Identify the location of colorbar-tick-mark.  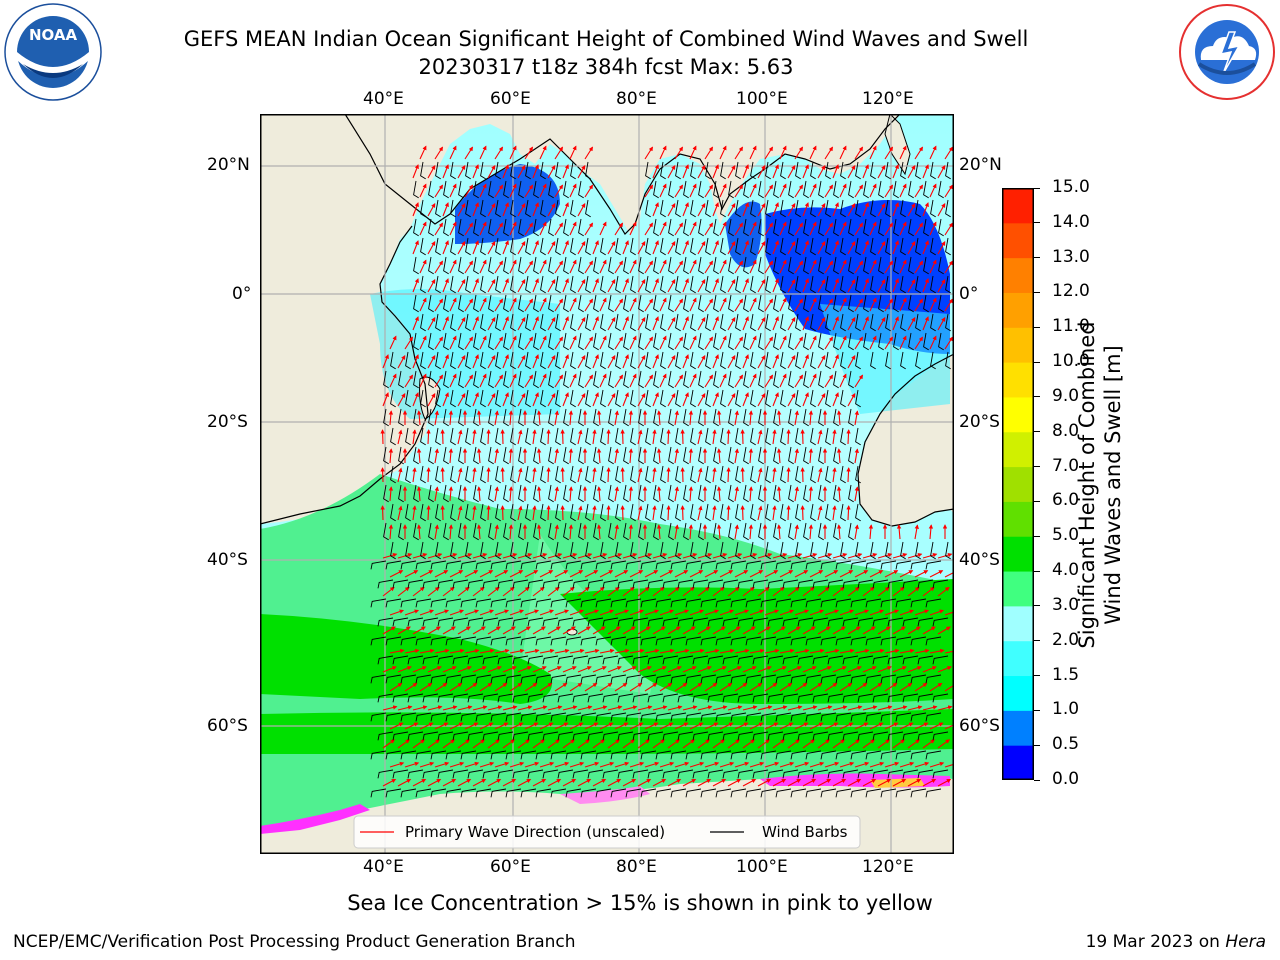
(1037, 292).